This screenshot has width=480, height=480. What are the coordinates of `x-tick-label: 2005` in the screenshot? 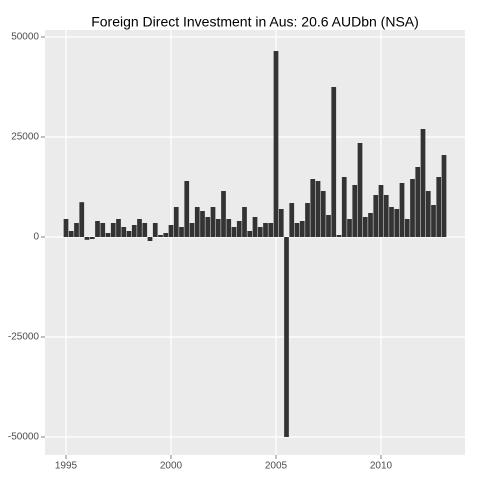 It's located at (276, 466).